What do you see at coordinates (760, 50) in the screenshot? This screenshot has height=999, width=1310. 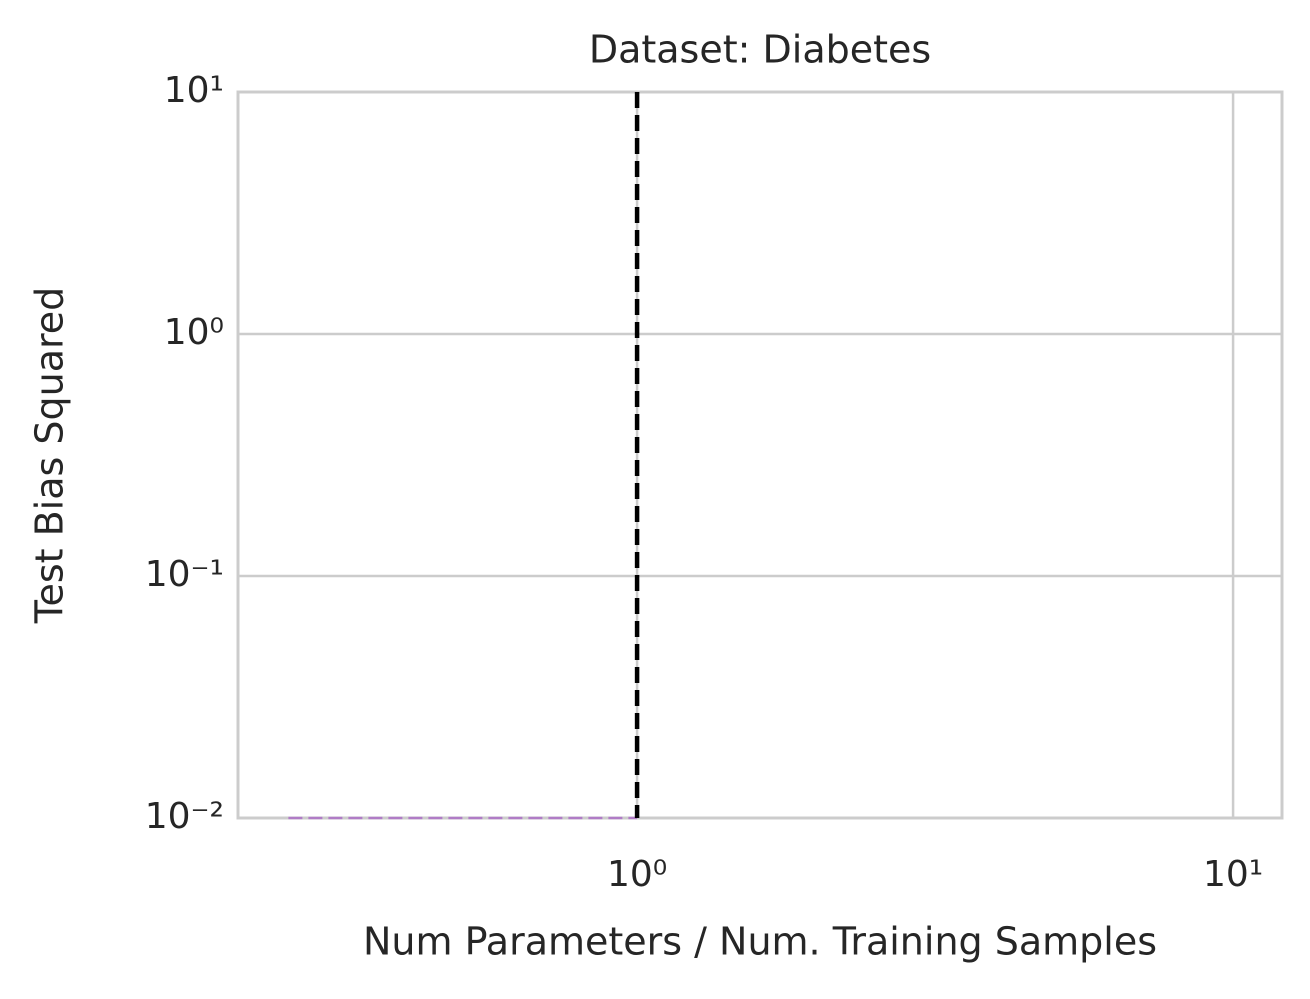 I see `chart-title: Dataset: Diabetes` at bounding box center [760, 50].